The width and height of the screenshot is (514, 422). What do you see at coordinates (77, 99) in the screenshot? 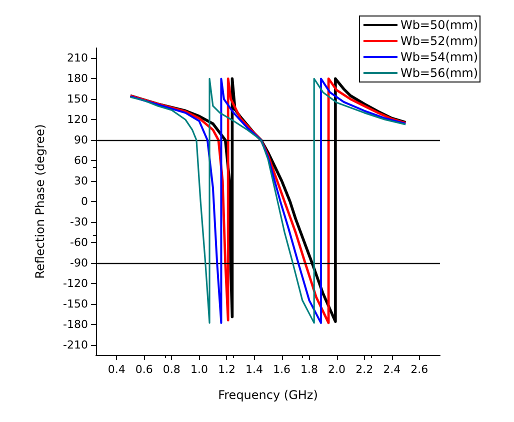
I see `y-tick-label: 150` at bounding box center [77, 99].